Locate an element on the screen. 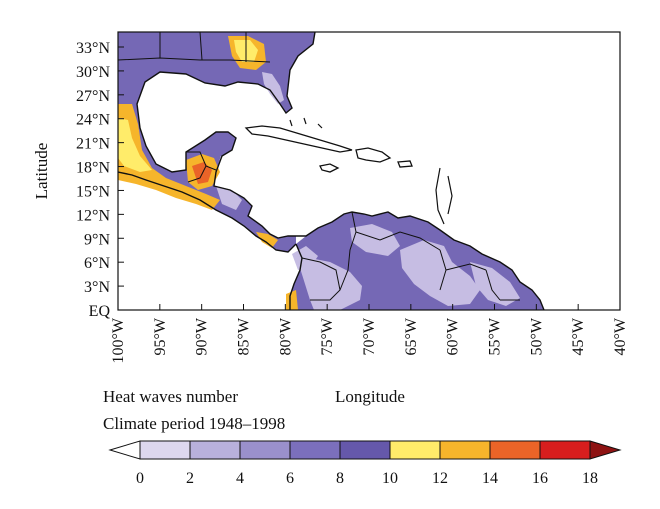 The width and height of the screenshot is (660, 509). lon-tick-label: 75°W is located at coordinates (327, 336).